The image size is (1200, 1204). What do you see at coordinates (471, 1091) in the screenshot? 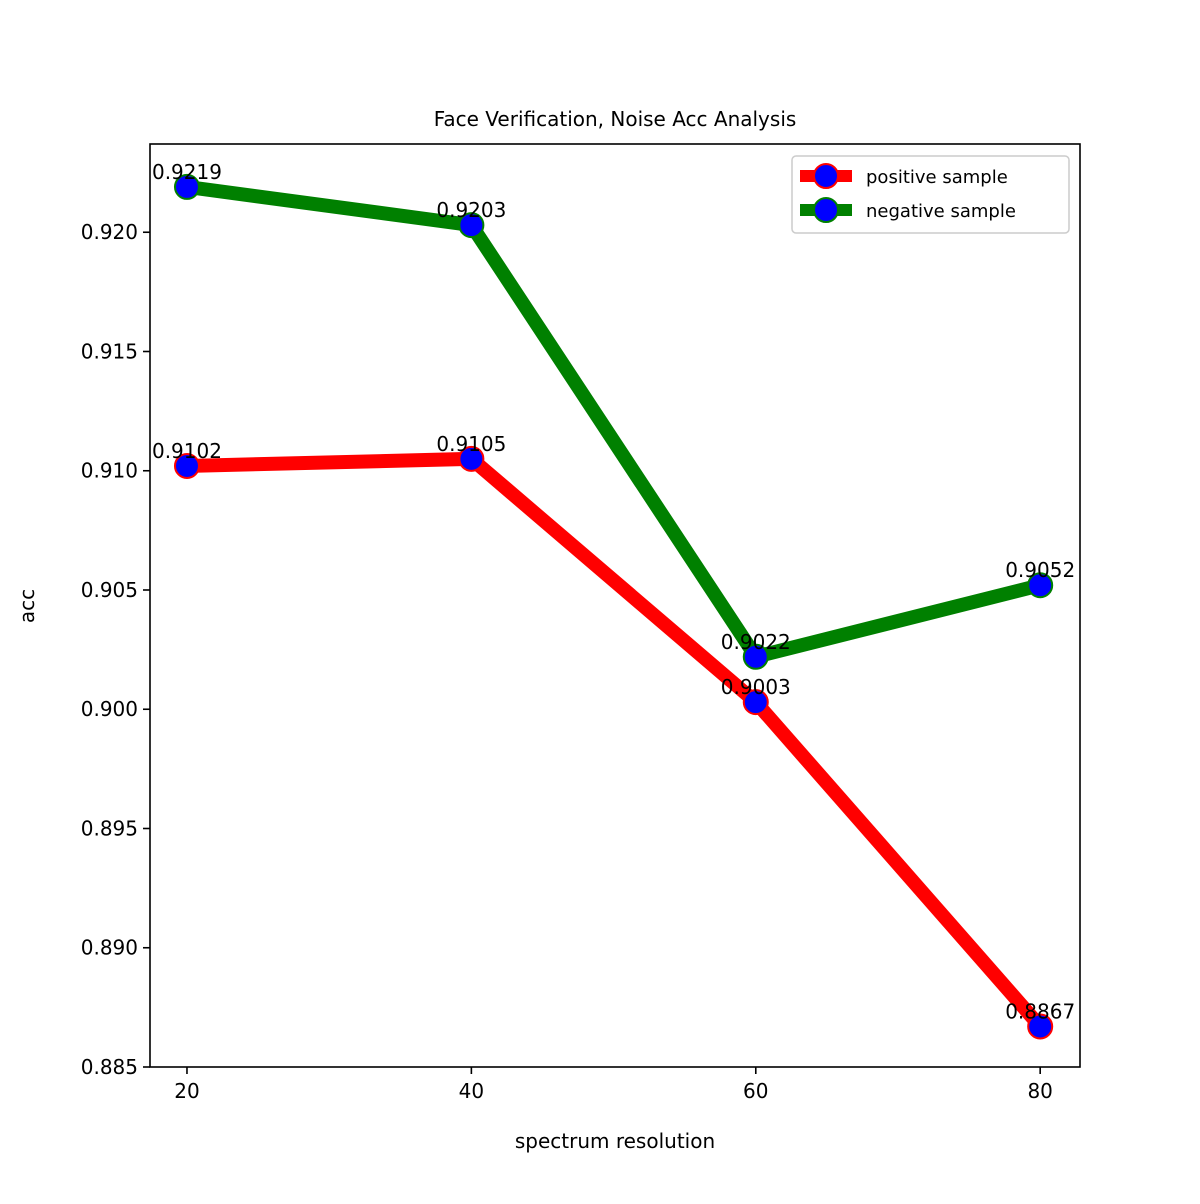
I see `x-tick-label: 40` at bounding box center [471, 1091].